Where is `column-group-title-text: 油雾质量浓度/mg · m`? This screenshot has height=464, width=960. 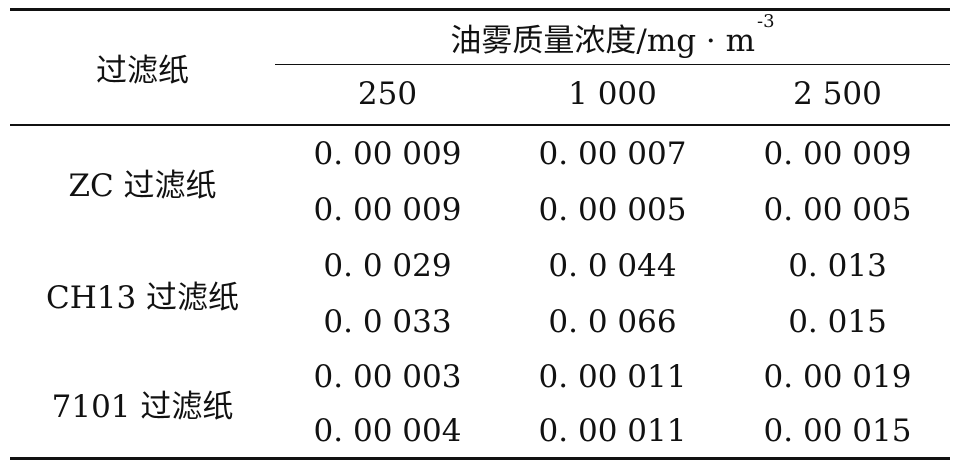 column-group-title-text: 油雾质量浓度/mg · m is located at coordinates (603, 40).